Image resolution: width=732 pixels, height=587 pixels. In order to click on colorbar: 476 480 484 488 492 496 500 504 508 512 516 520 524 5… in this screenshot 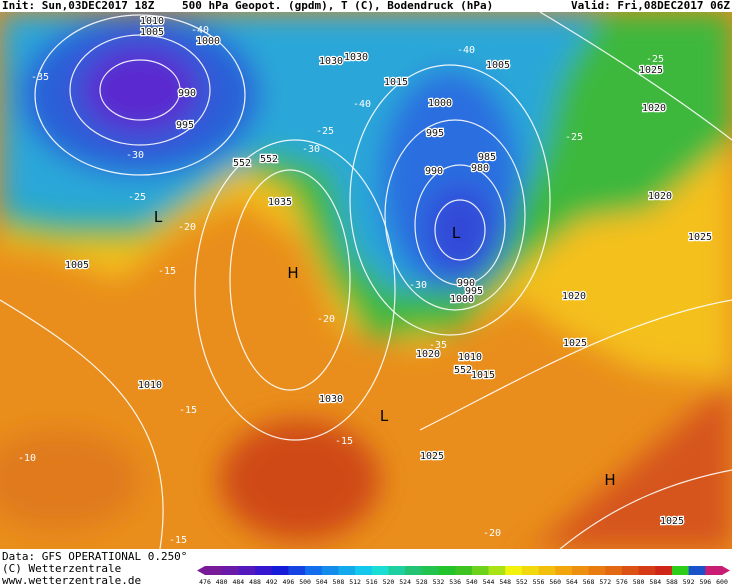, I will do `click(463, 576)`.